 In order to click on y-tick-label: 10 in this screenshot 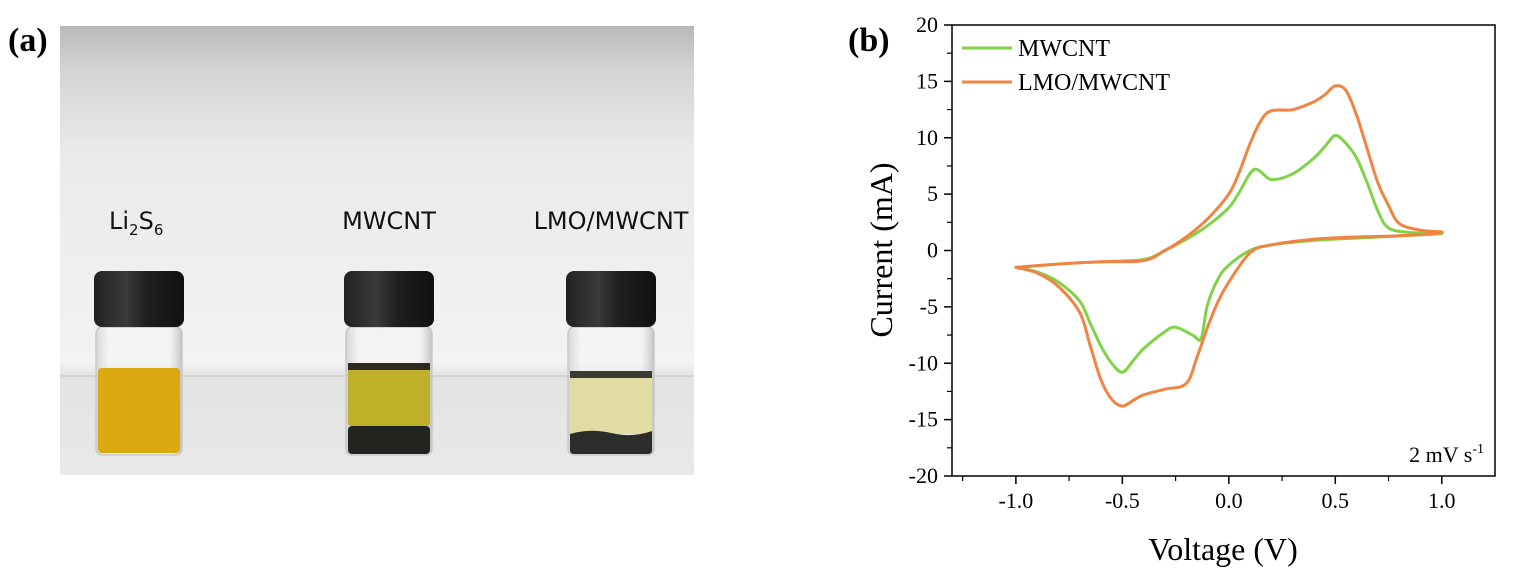, I will do `click(927, 137)`.